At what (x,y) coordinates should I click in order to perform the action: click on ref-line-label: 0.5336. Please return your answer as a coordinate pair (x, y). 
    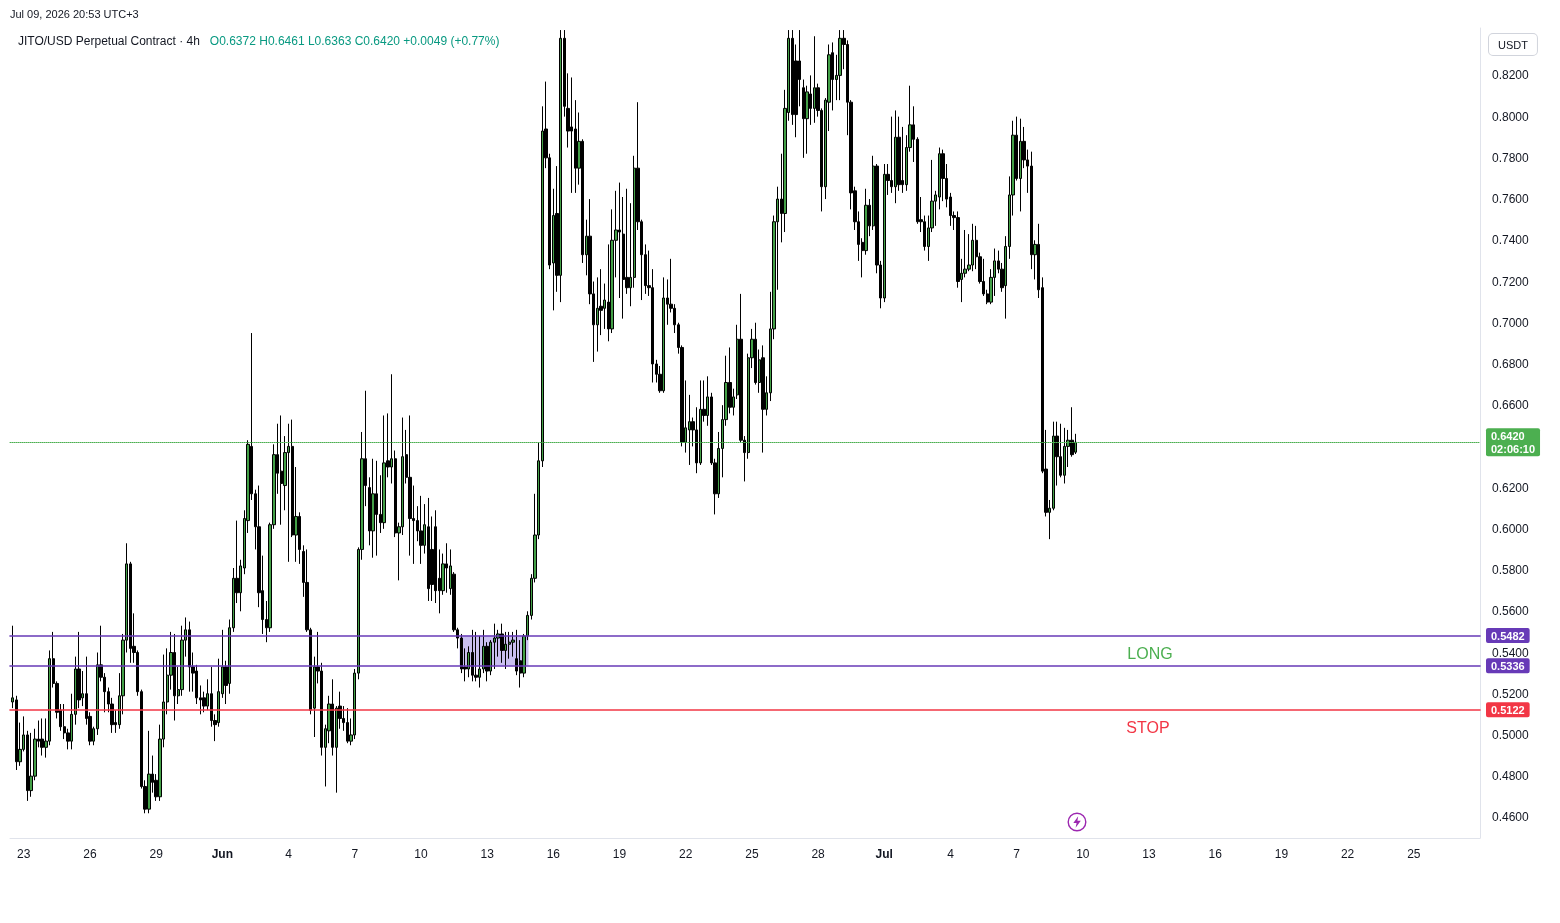
    Looking at the image, I should click on (1508, 665).